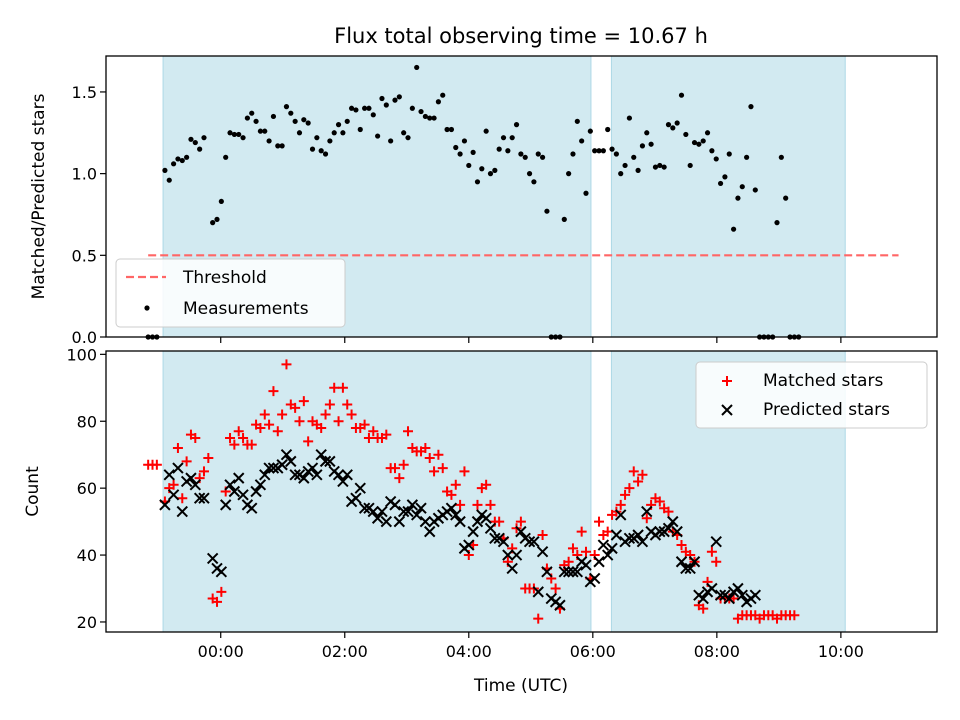 This screenshot has height=720, width=960. Describe the element at coordinates (717, 651) in the screenshot. I see `x-tick-label: 08:00` at that location.